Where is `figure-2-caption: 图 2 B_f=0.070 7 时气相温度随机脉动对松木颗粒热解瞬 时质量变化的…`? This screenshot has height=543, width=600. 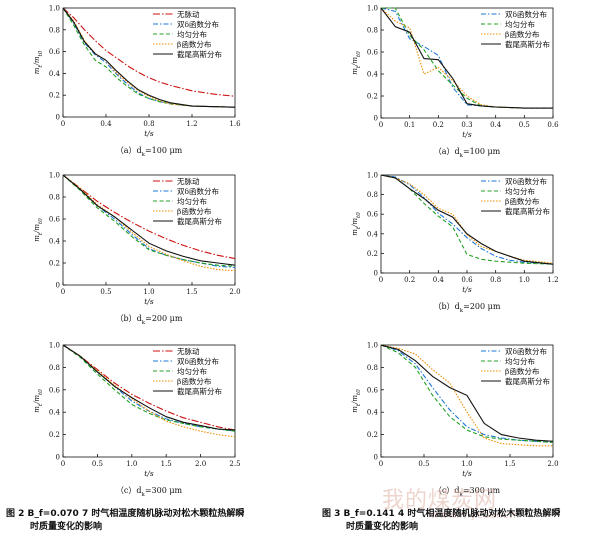 figure-2-caption: 图 2 B_f=0.070 7 时气相温度随机脉动对松木颗粒热解瞬 时质量变化的… is located at coordinates (156, 521).